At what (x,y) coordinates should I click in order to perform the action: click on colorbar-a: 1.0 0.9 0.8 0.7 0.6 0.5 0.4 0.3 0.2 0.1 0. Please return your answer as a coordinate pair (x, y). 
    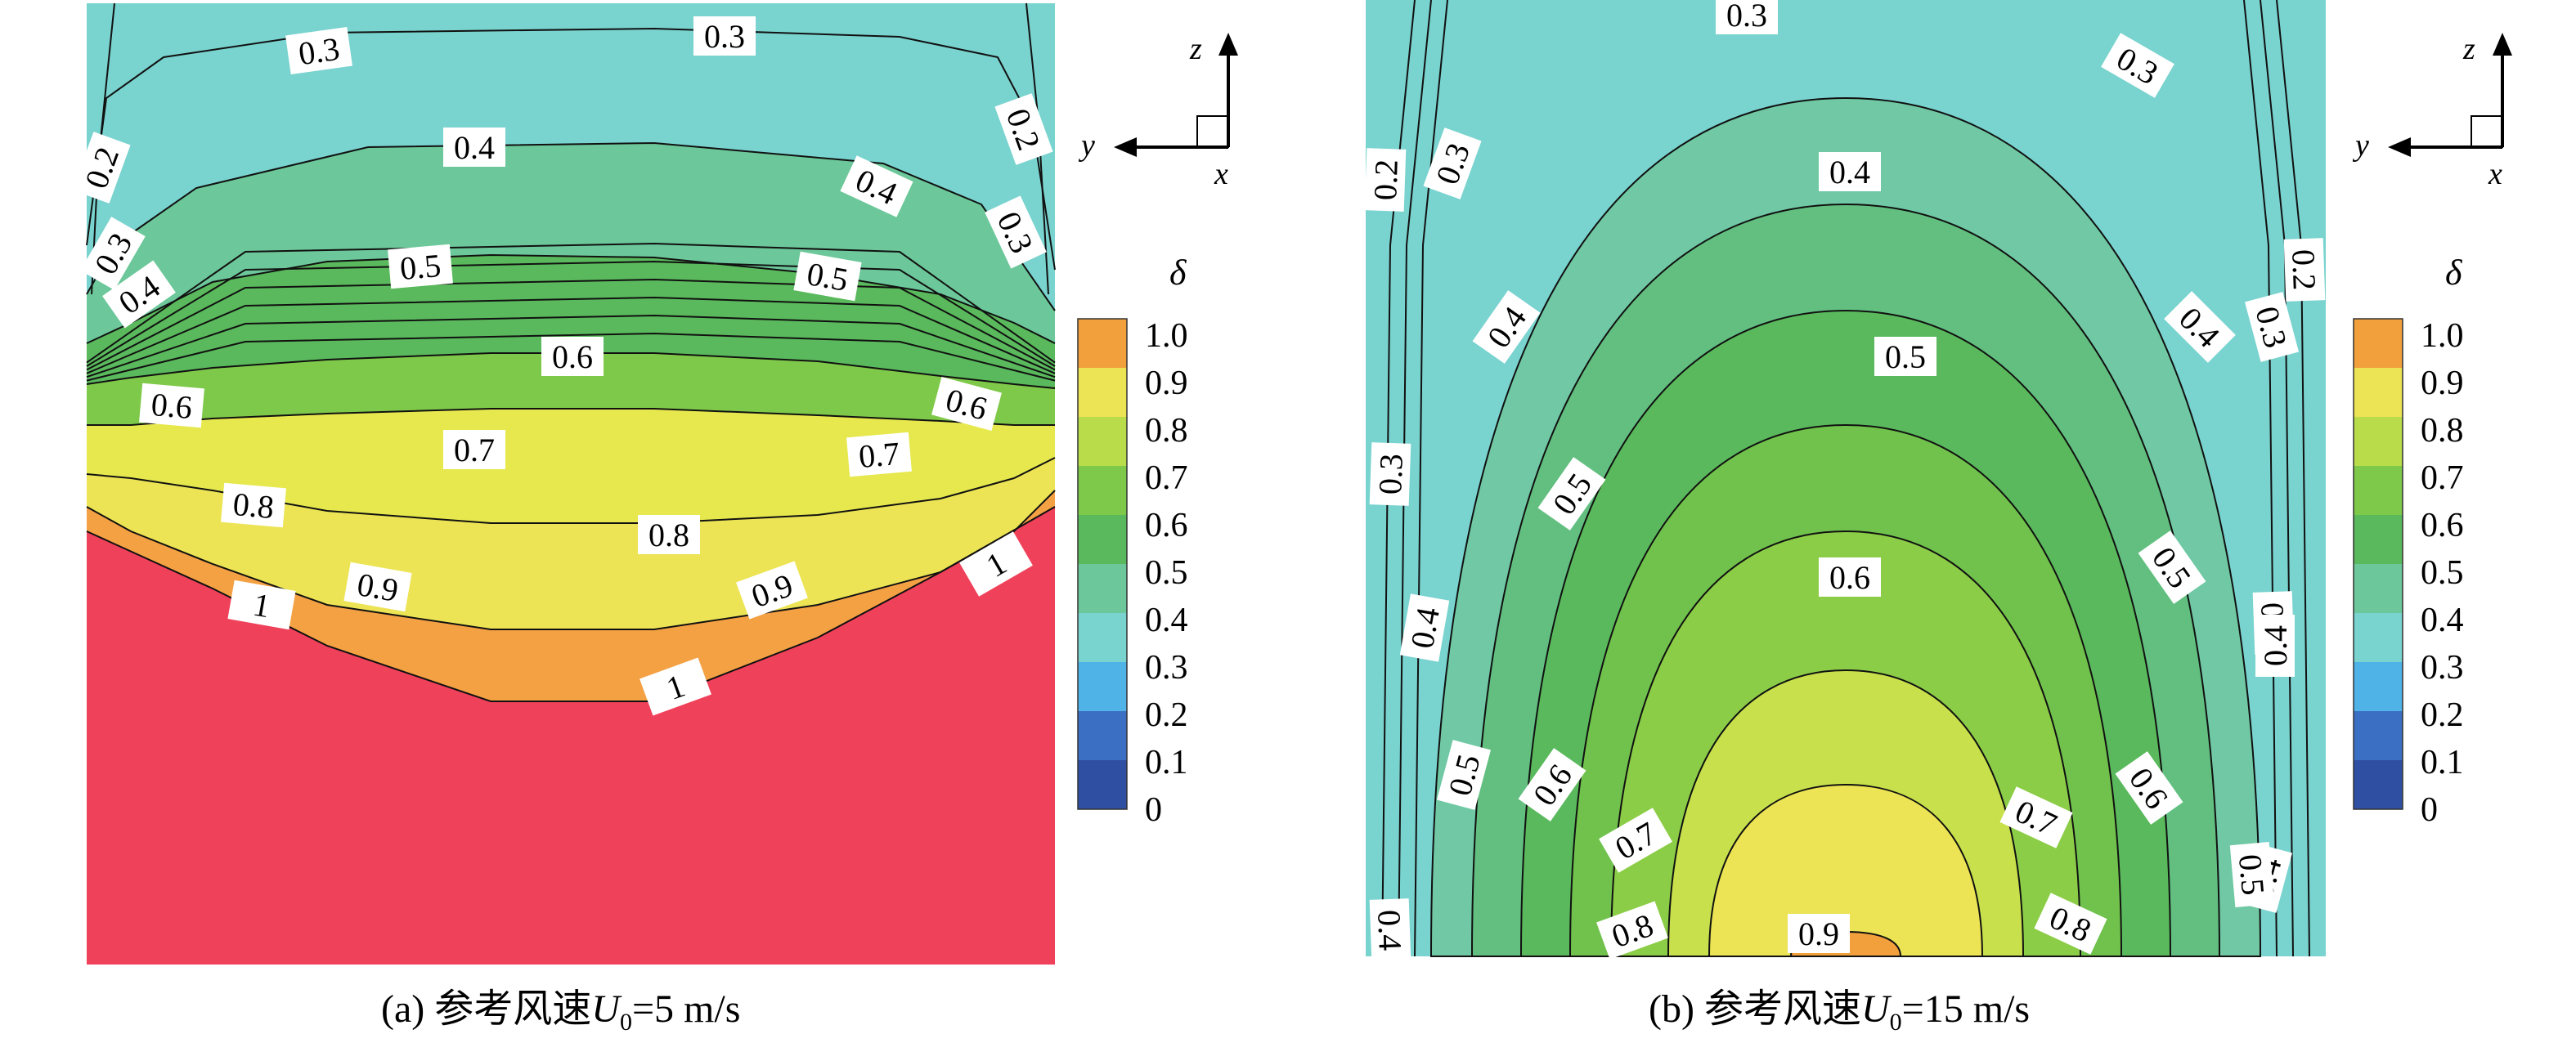
    Looking at the image, I should click on (1132, 573).